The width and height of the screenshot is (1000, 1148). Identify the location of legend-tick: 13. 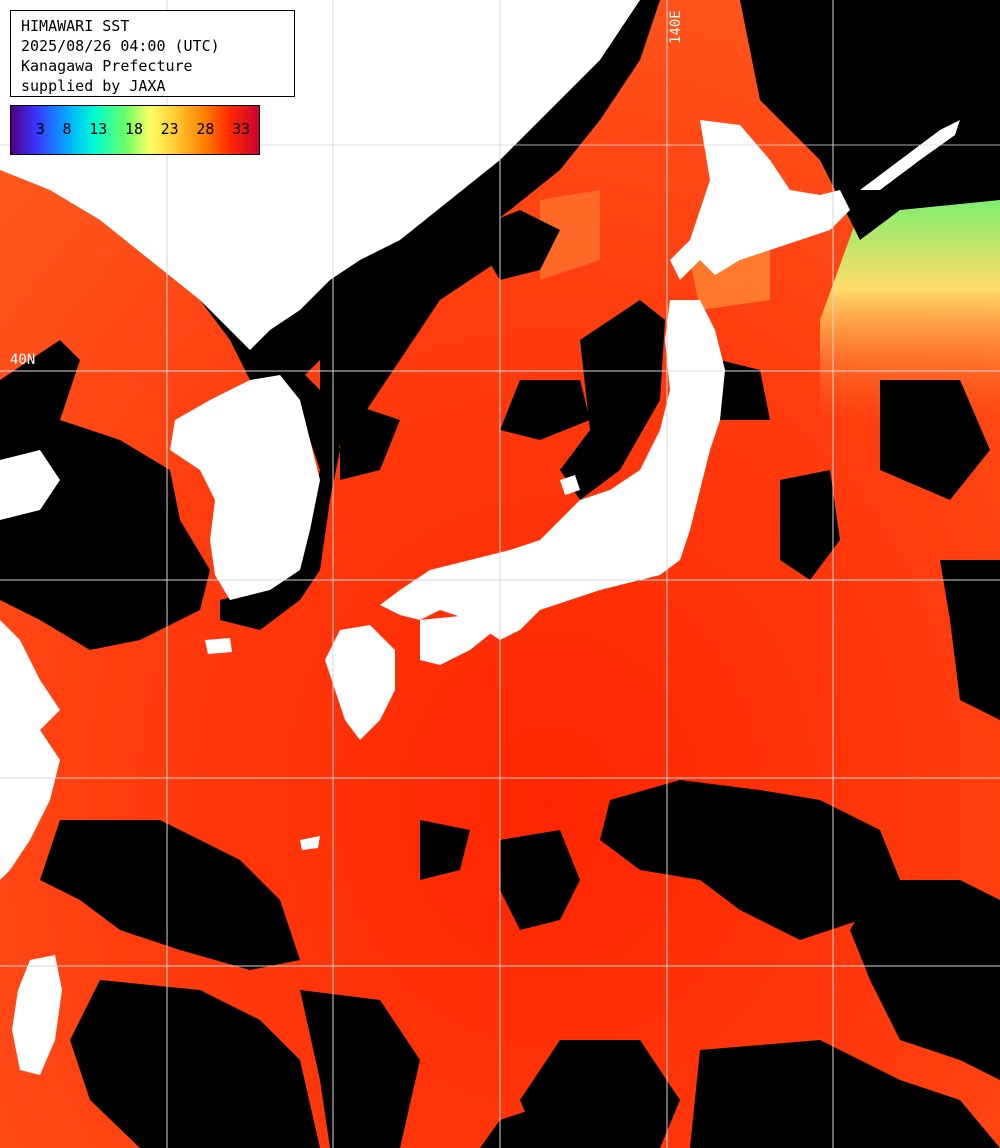
(98, 129).